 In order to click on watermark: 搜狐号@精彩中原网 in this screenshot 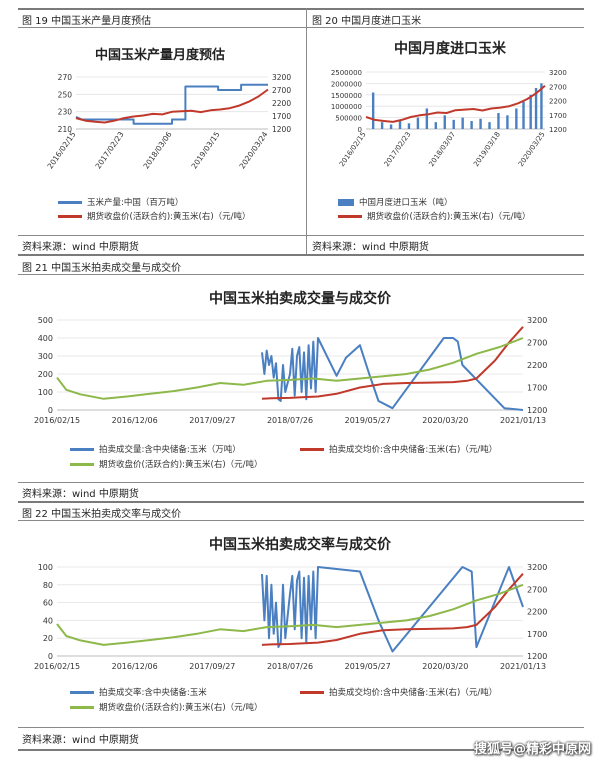, I will do `click(532, 749)`.